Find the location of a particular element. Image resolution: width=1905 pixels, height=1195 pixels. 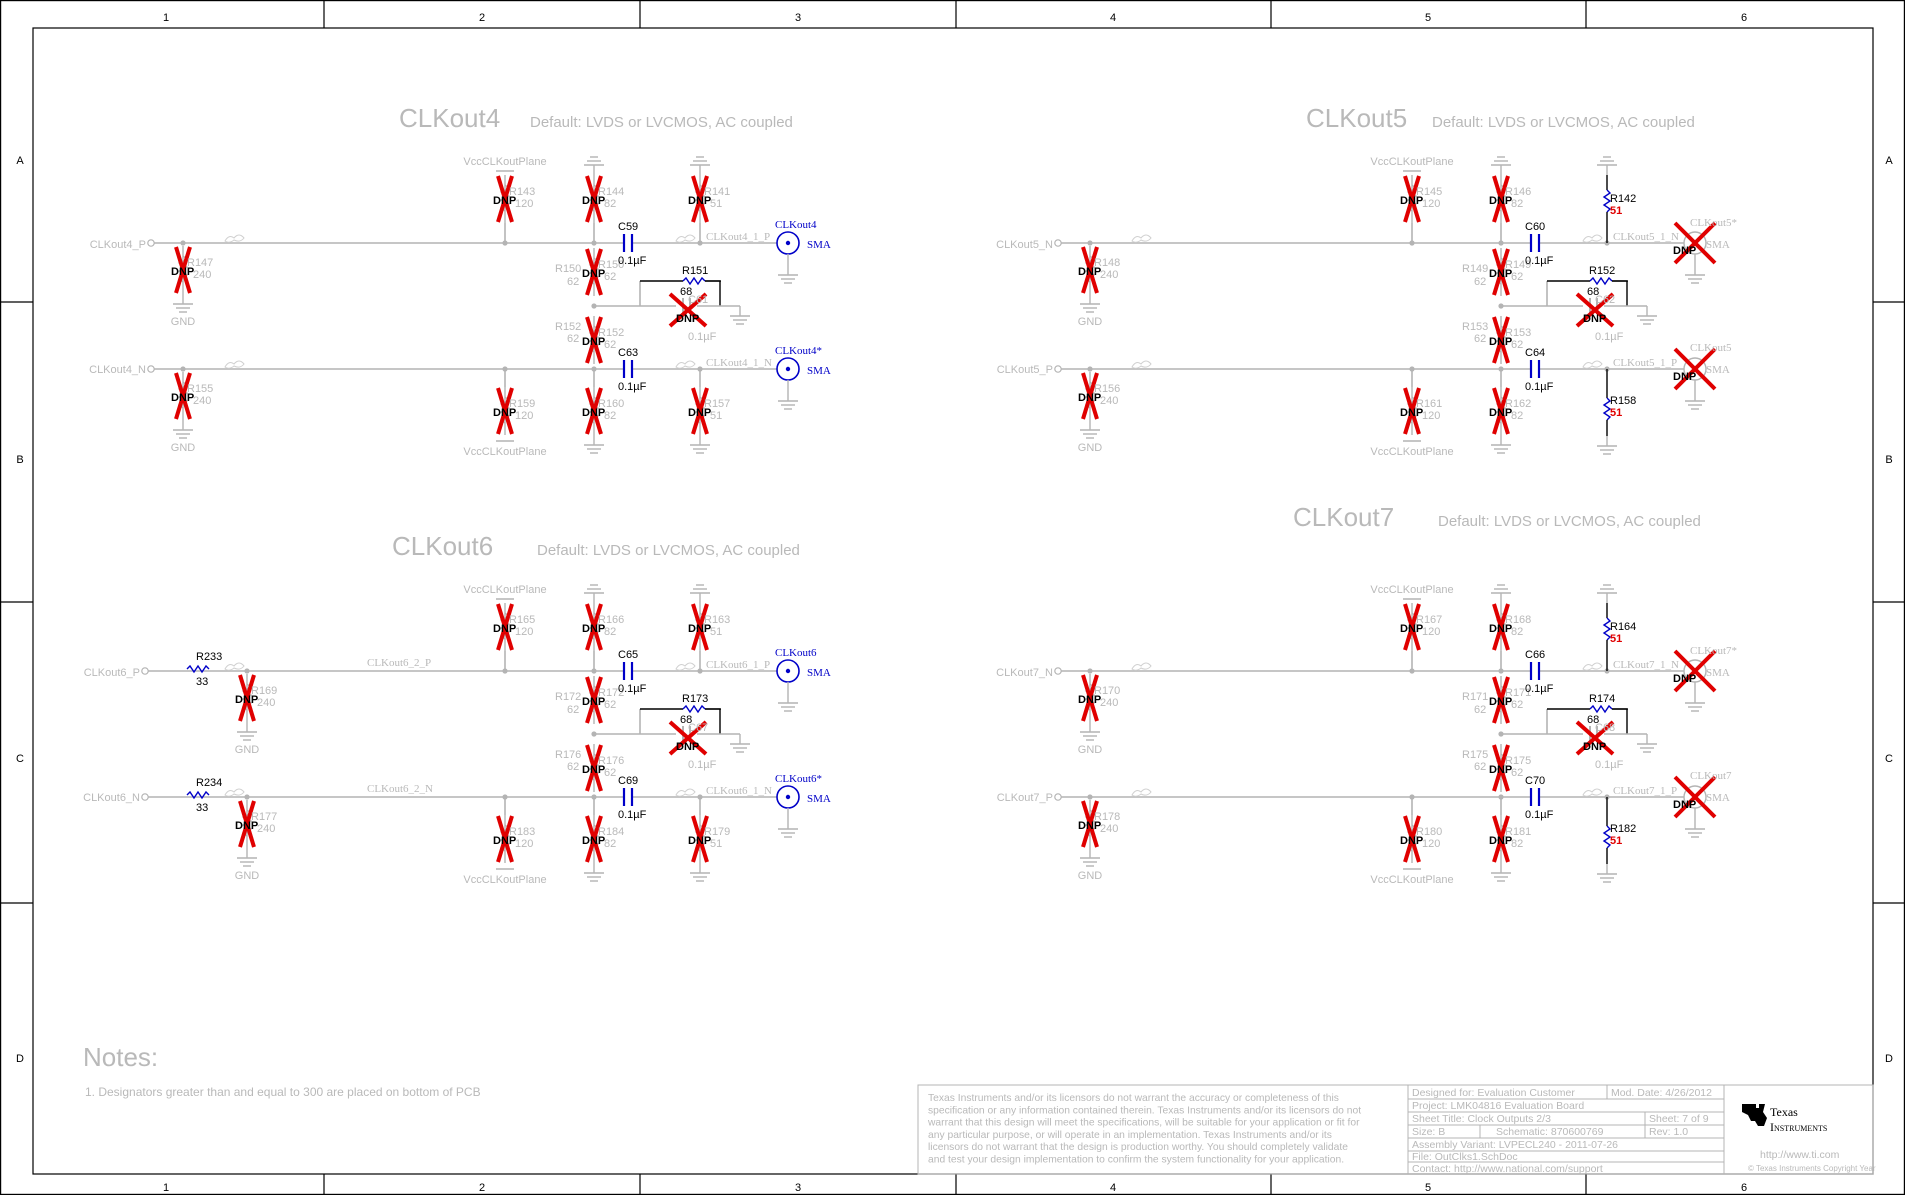

resistor-ref: R174 is located at coordinates (1602, 699).